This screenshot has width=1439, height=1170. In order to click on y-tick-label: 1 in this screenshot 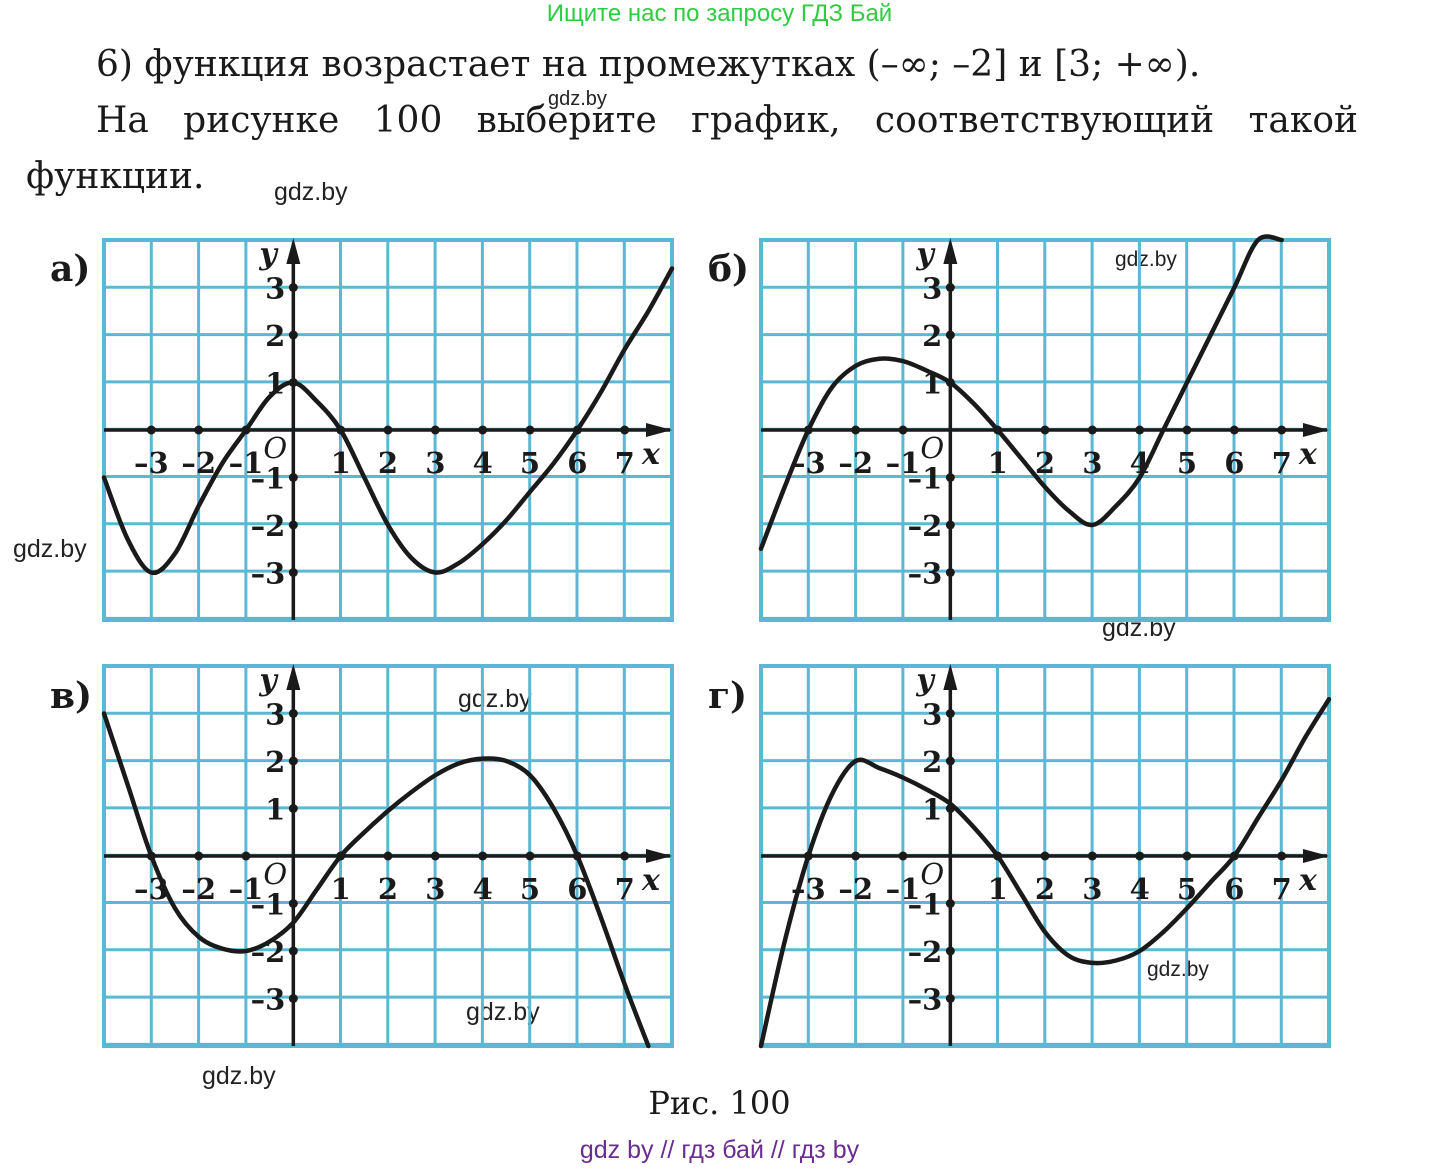, I will do `click(932, 810)`.